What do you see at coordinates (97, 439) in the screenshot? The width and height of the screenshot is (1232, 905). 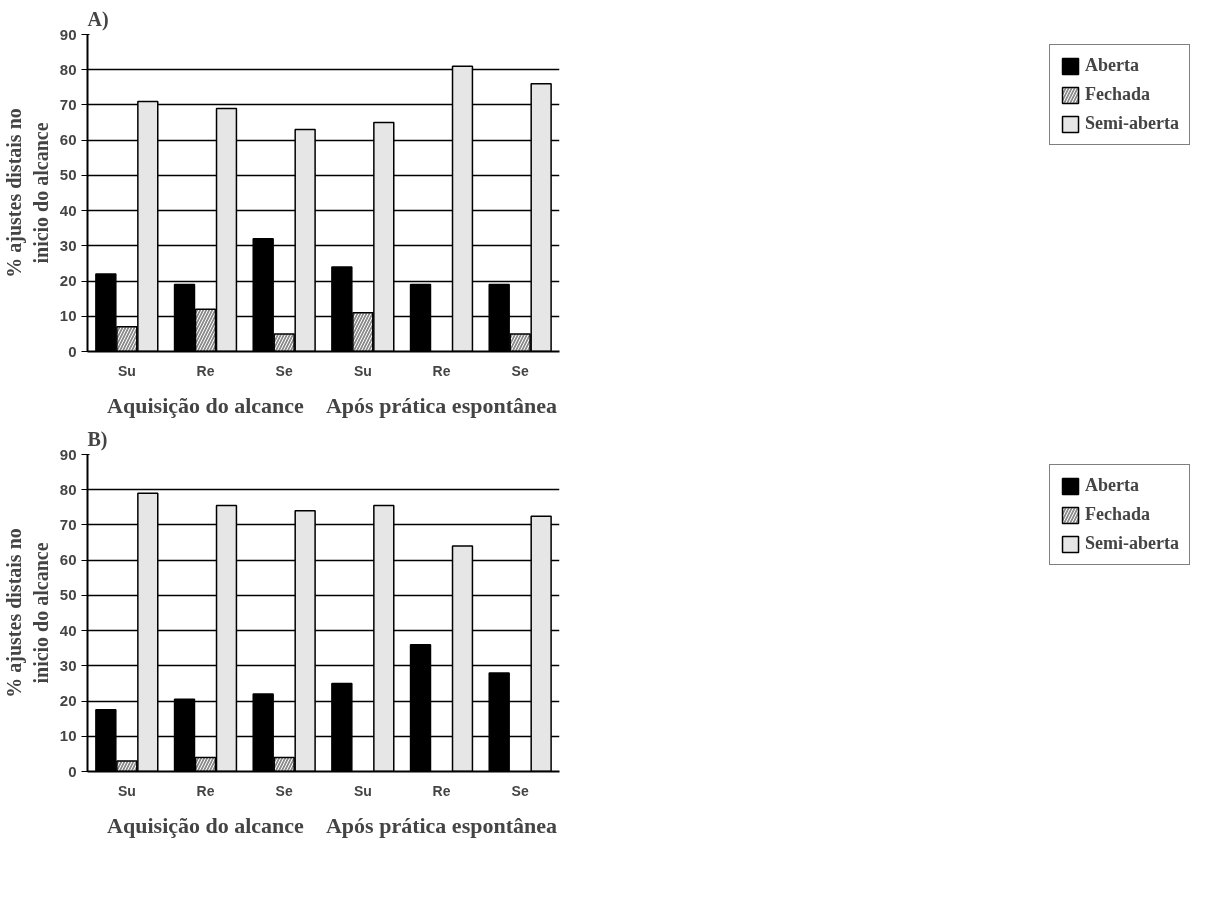 I see `chart-title: B)` at bounding box center [97, 439].